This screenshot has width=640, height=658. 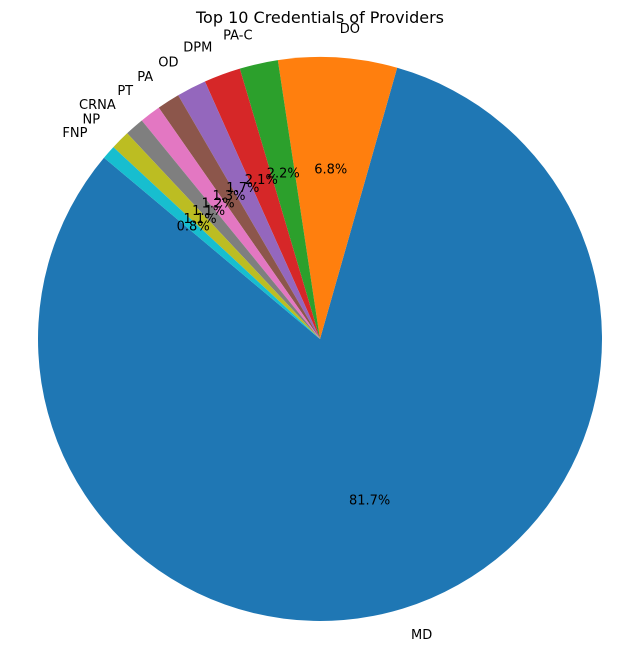 What do you see at coordinates (330, 170) in the screenshot?
I see `pct-label-do: 6.8%` at bounding box center [330, 170].